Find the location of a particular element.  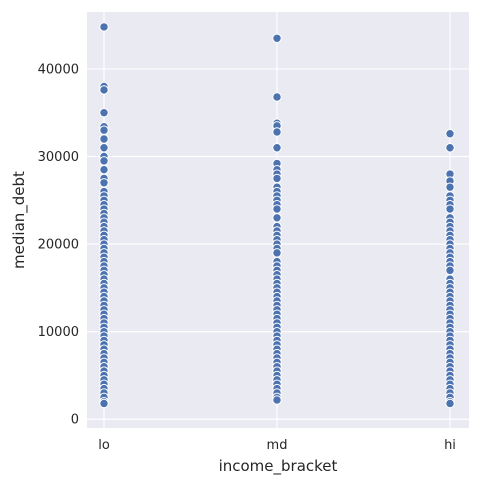

x-tick-label: hi is located at coordinates (450, 445).